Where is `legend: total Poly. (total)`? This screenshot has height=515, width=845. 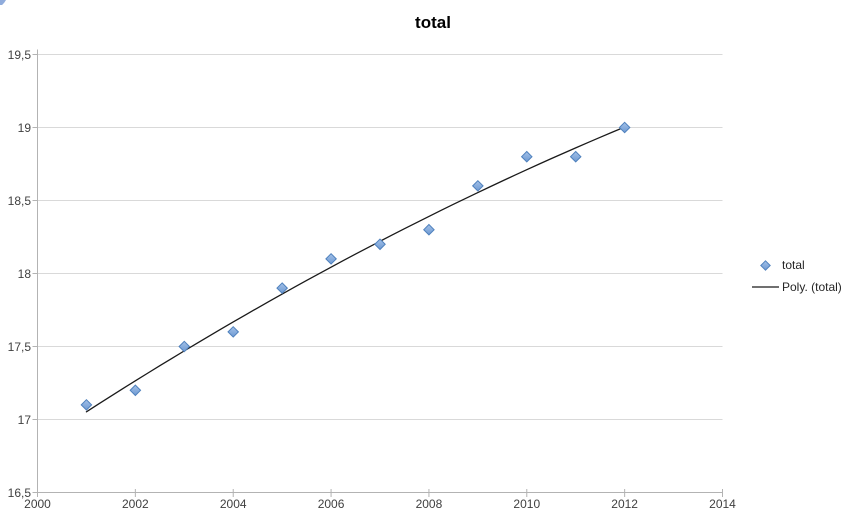 legend: total Poly. (total) is located at coordinates (797, 276).